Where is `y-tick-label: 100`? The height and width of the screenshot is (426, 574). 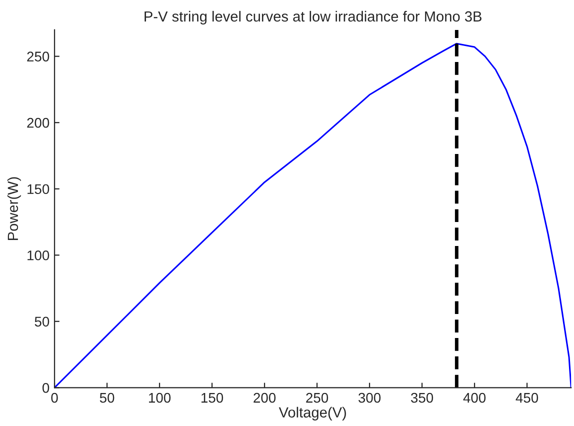
y-tick-label: 100 is located at coordinates (39, 255).